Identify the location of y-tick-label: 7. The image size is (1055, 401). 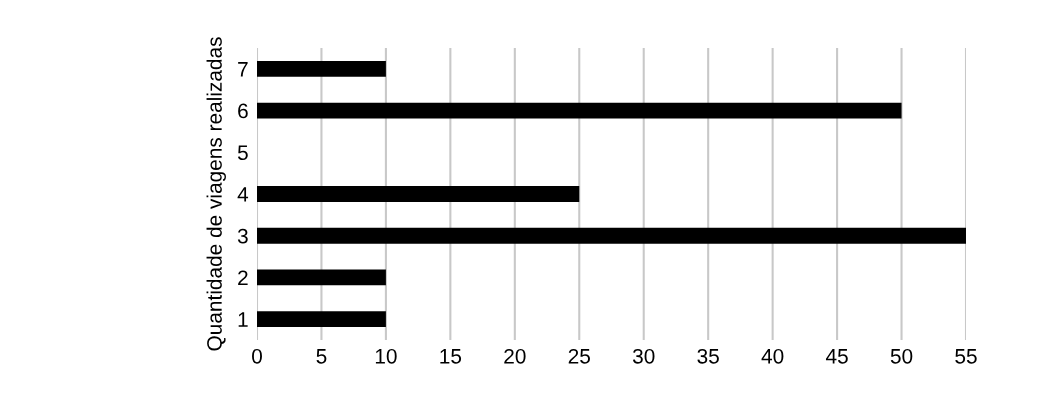
(243, 69).